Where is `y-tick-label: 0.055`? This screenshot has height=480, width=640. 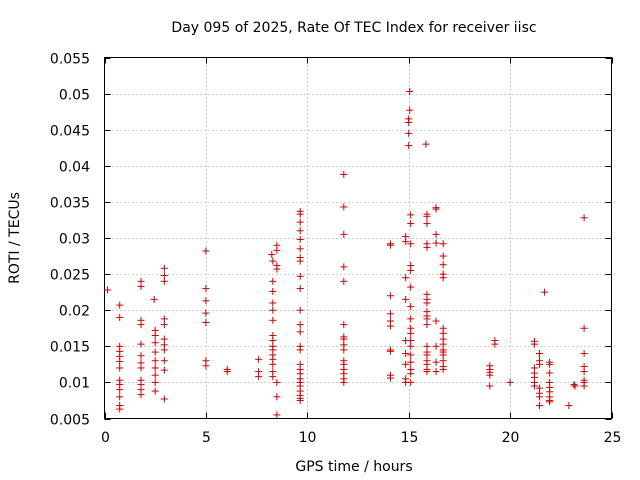
y-tick-label: 0.055 is located at coordinates (70, 60).